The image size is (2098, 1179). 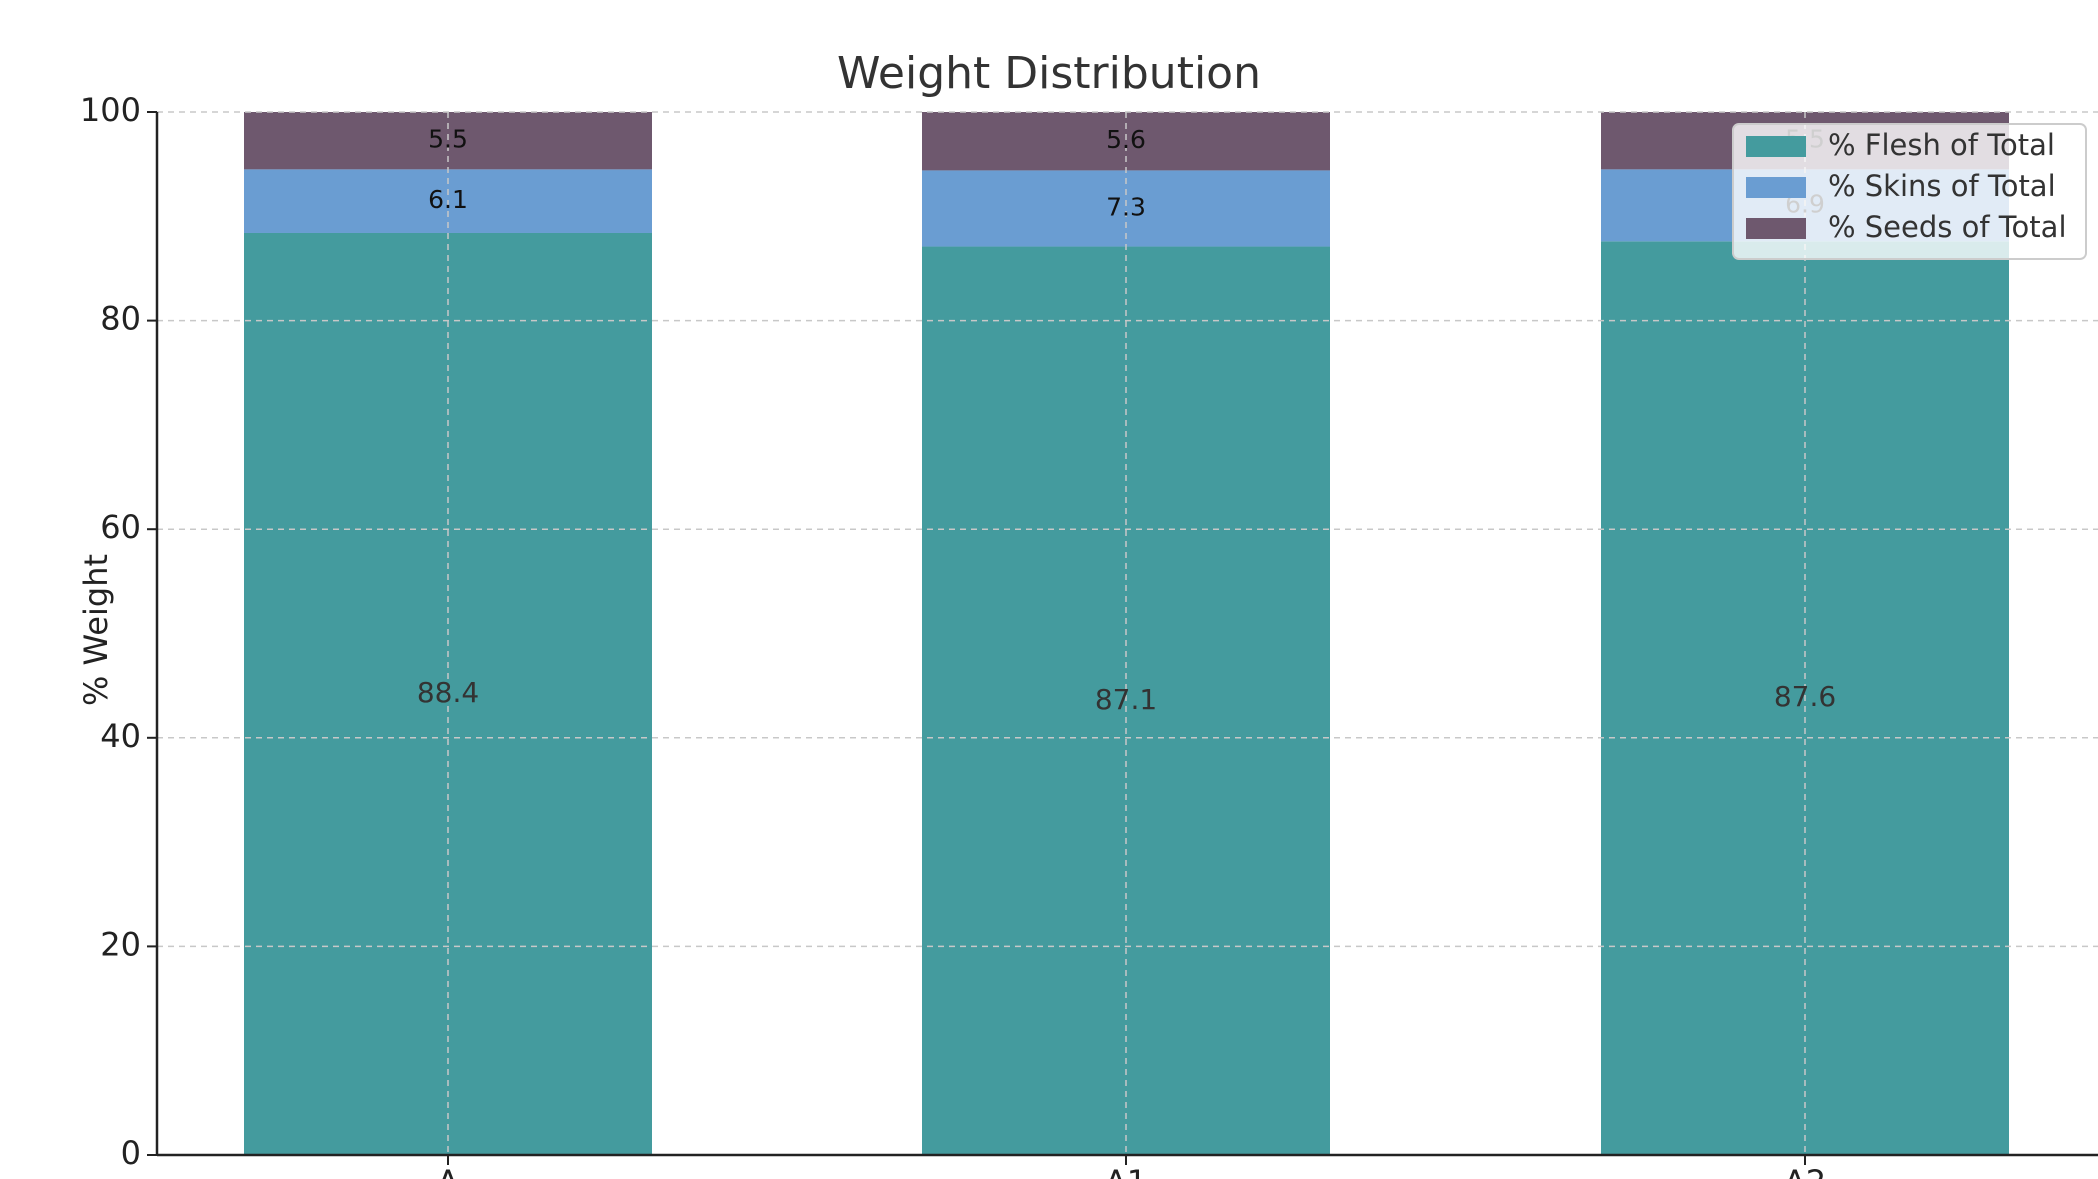 I want to click on y-tick-label: 100, so click(x=110, y=110).